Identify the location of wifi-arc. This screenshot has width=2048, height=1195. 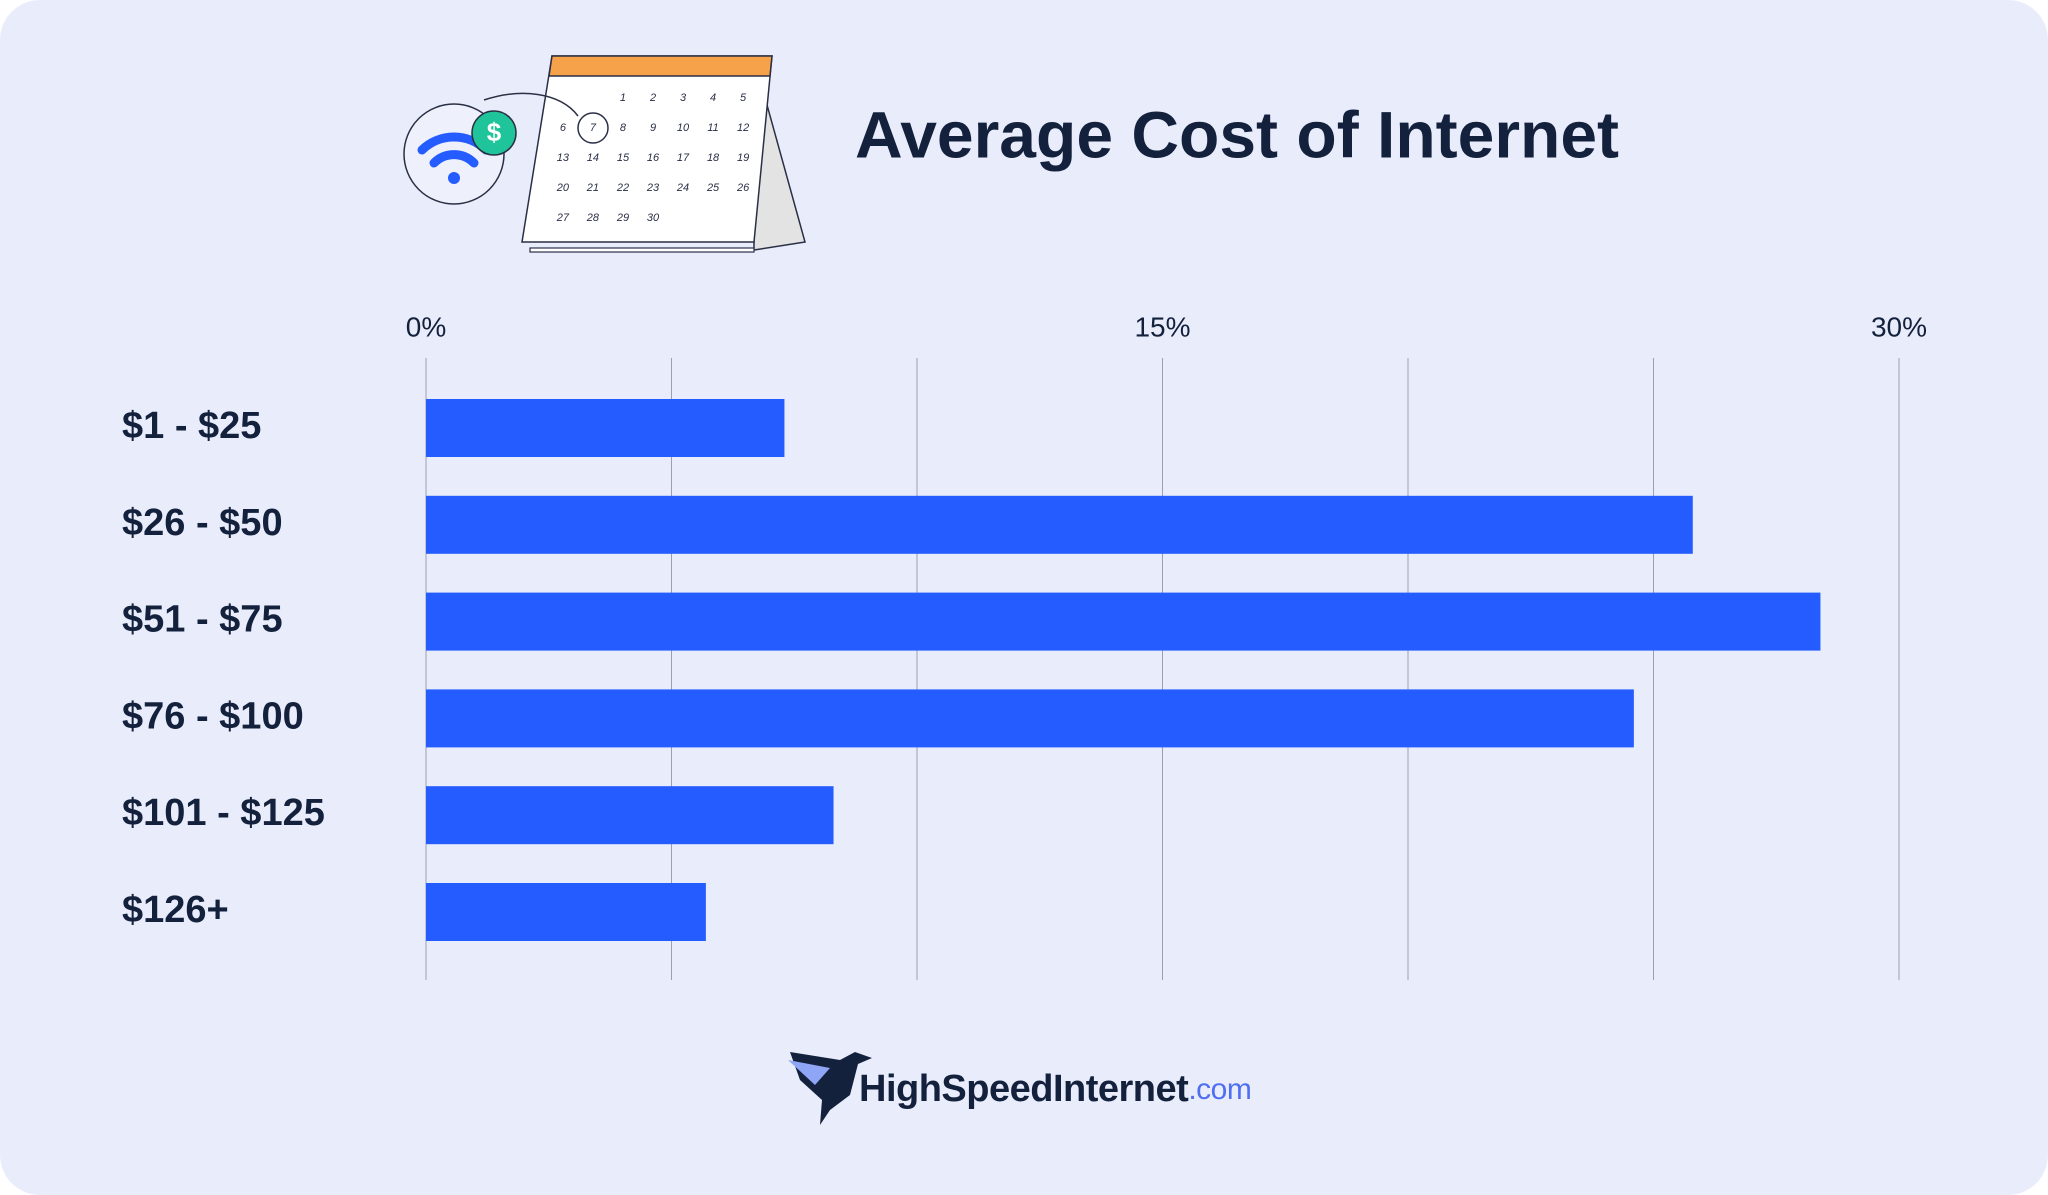
(454, 159).